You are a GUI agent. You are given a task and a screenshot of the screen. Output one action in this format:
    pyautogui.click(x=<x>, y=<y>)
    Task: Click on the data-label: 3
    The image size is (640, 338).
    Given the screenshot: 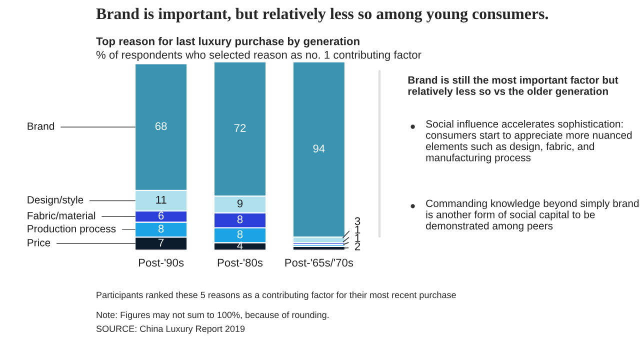 What is the action you would take?
    pyautogui.click(x=357, y=221)
    